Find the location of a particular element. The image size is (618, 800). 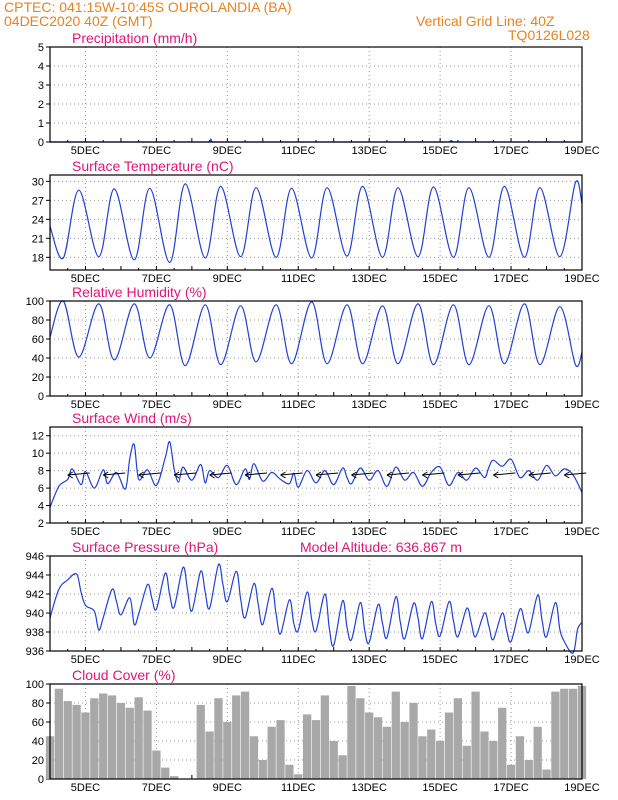

y-tick-label: 5 is located at coordinates (41, 48).